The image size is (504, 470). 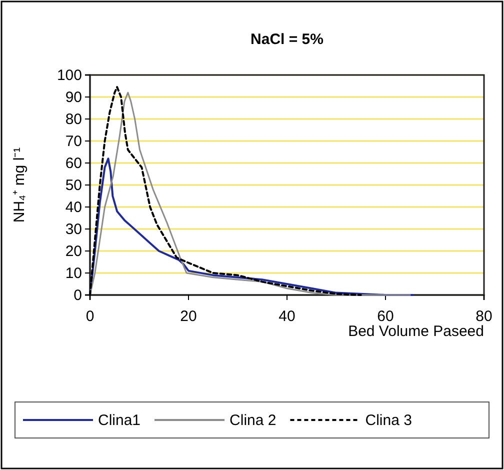 What do you see at coordinates (69, 75) in the screenshot?
I see `y-tick-label: 100` at bounding box center [69, 75].